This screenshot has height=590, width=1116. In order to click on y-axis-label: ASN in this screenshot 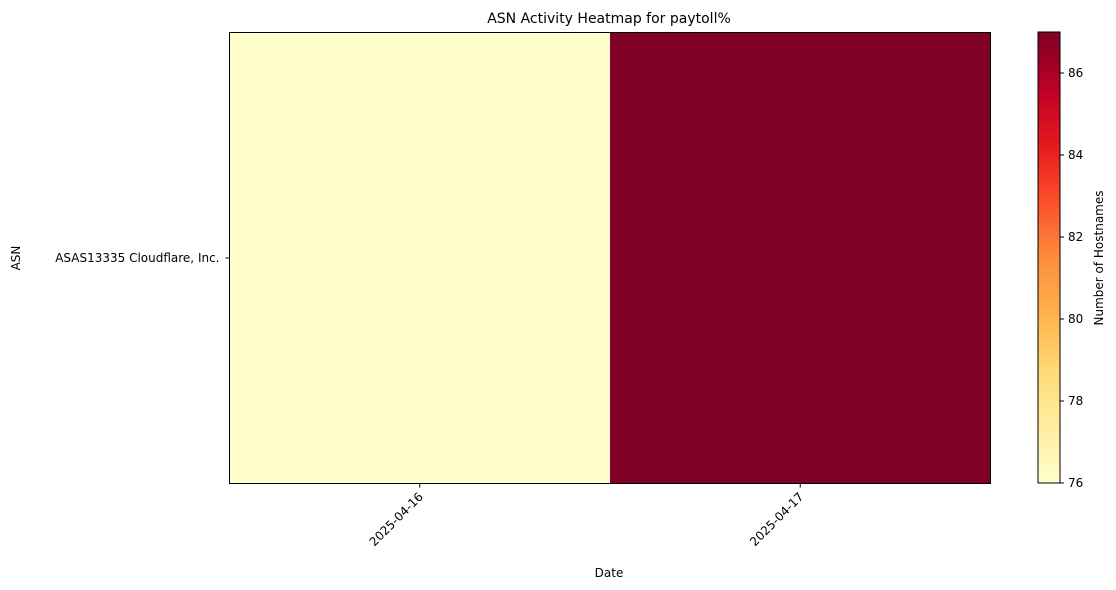, I will do `click(16, 258)`.